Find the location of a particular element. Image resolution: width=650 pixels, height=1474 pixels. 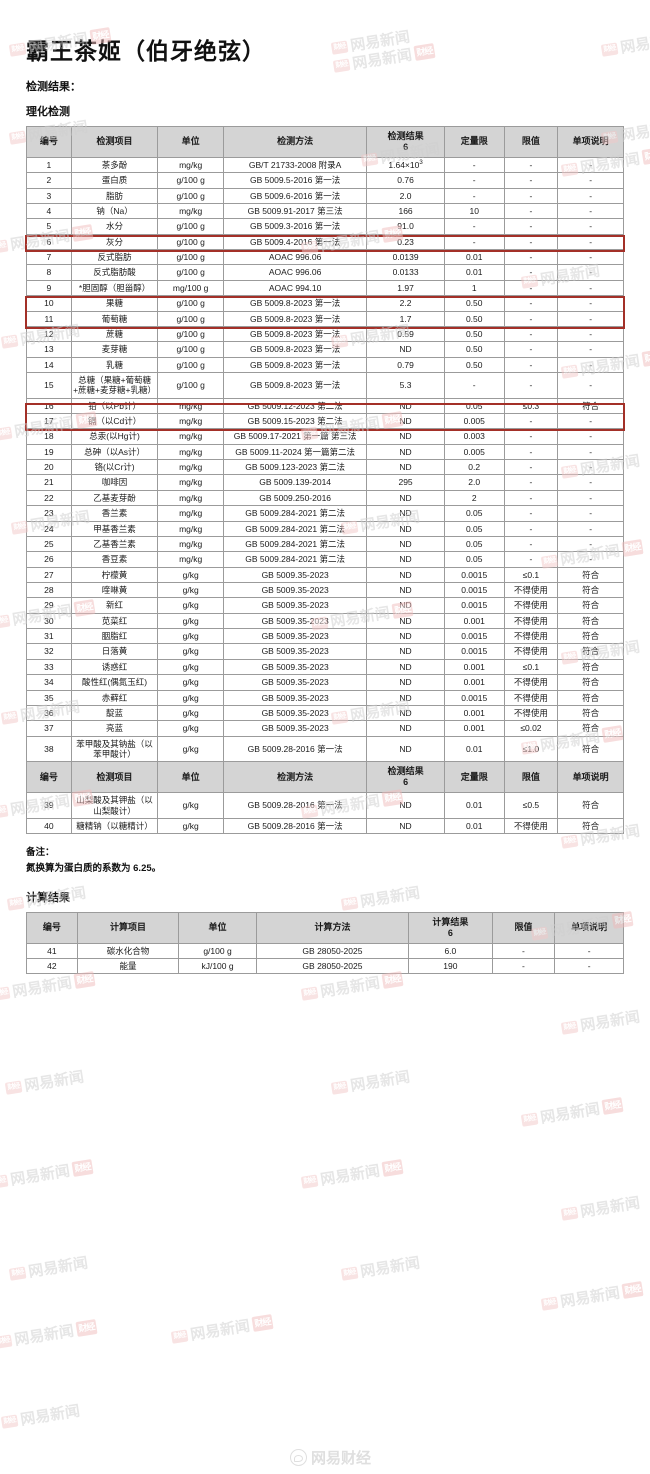

cell-no: 11 is located at coordinates (49, 318).